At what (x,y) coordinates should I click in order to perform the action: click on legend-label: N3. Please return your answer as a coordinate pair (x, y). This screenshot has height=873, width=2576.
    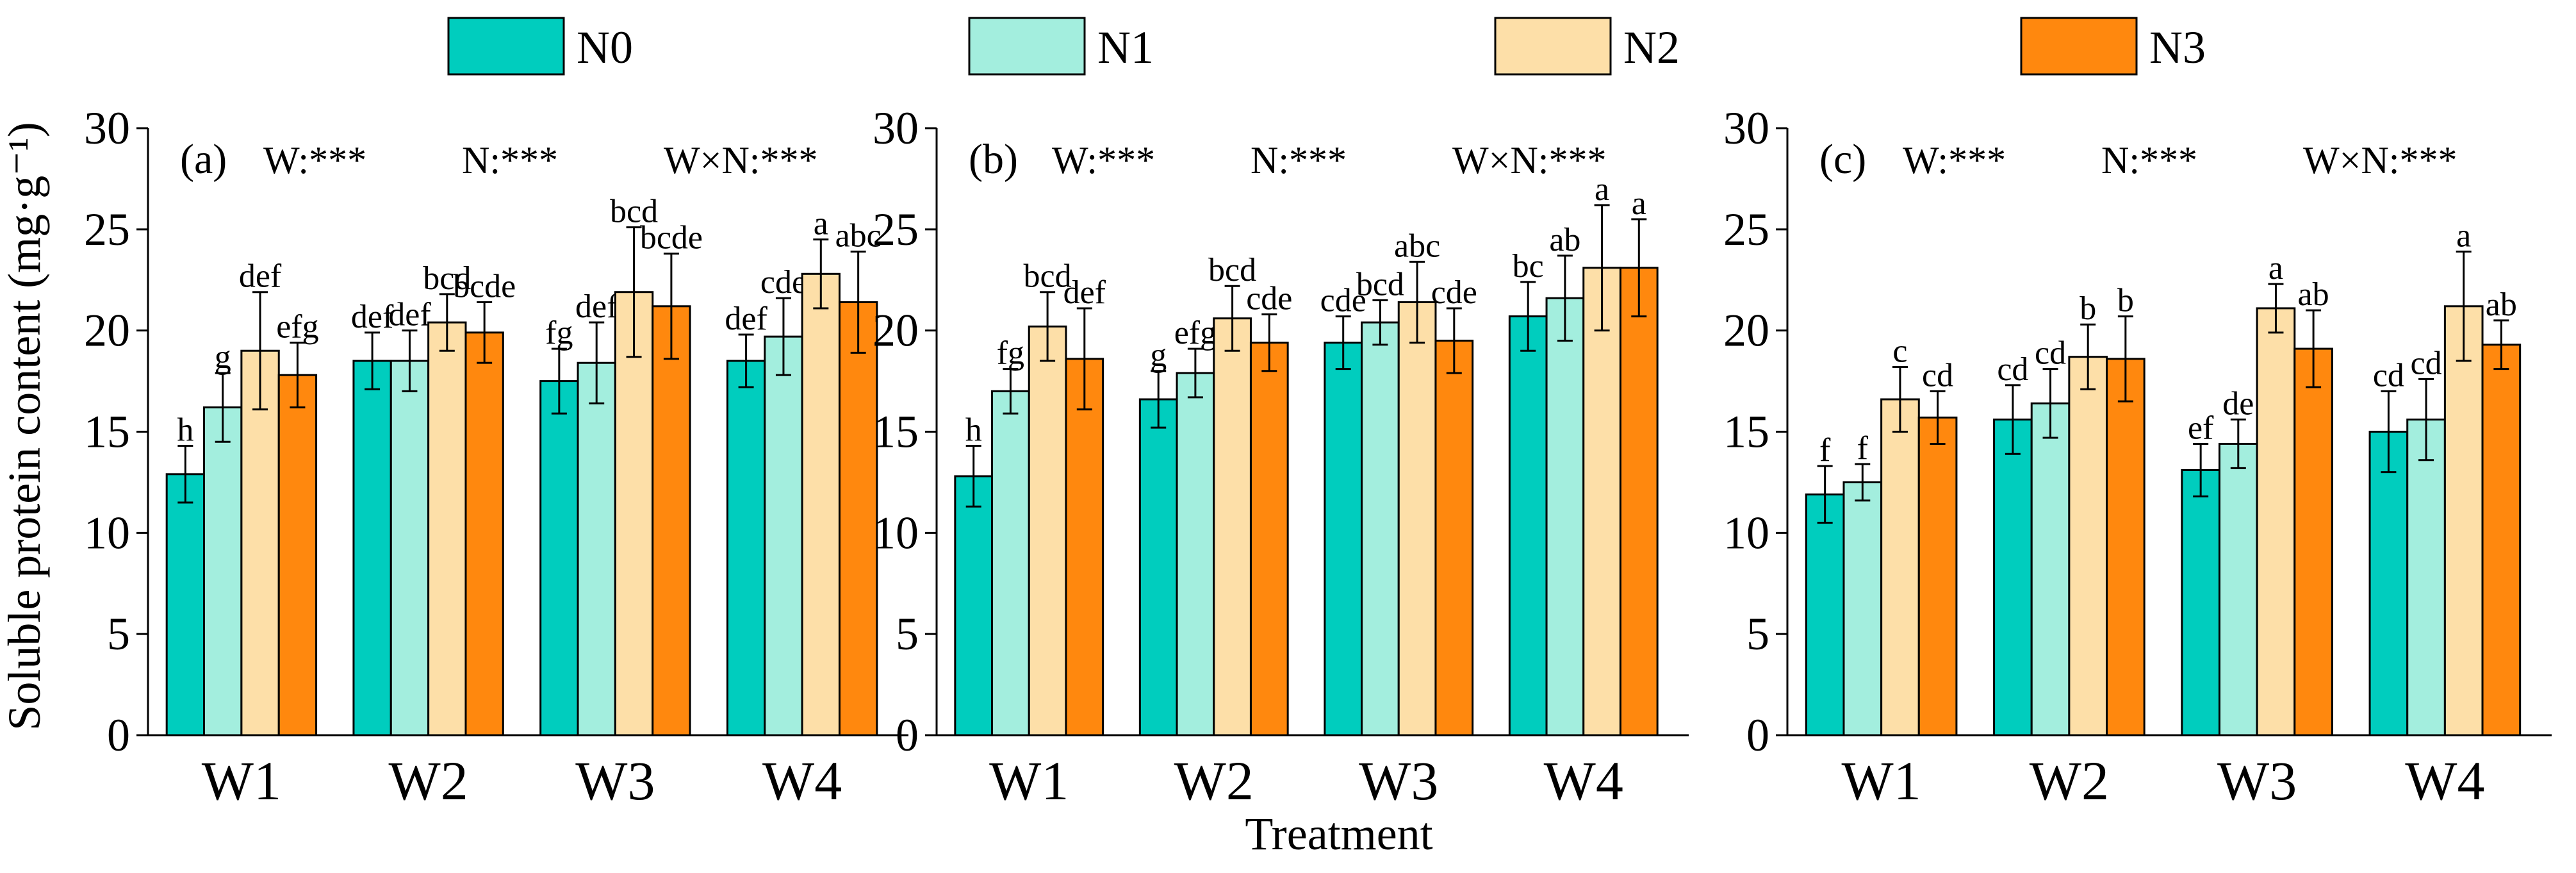
    Looking at the image, I should click on (2178, 47).